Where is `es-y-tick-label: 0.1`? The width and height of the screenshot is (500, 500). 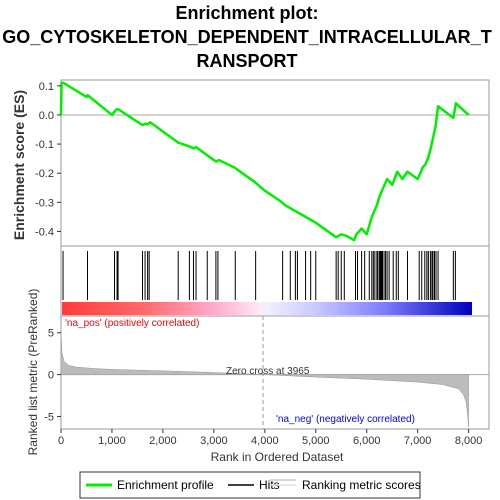
es-y-tick-label: 0.1 is located at coordinates (46, 87).